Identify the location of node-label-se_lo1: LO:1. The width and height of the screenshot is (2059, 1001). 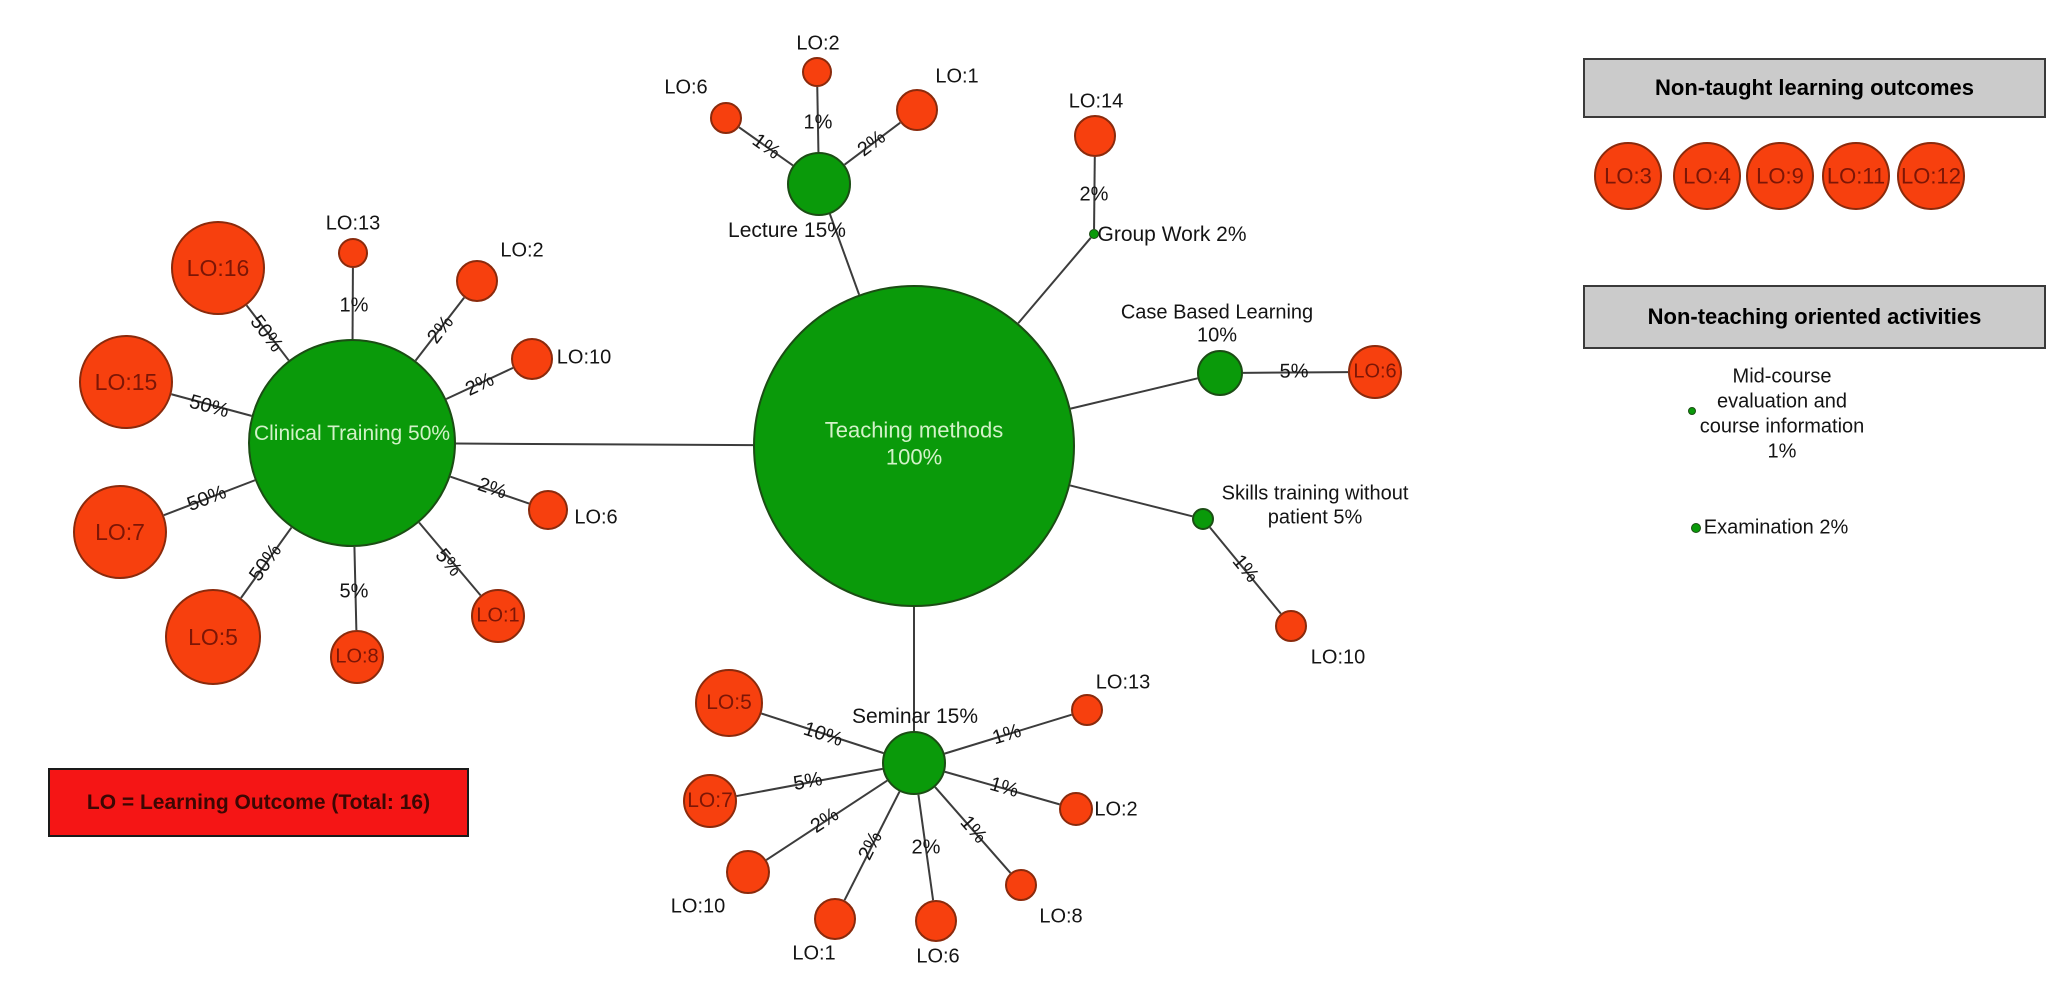
(814, 953).